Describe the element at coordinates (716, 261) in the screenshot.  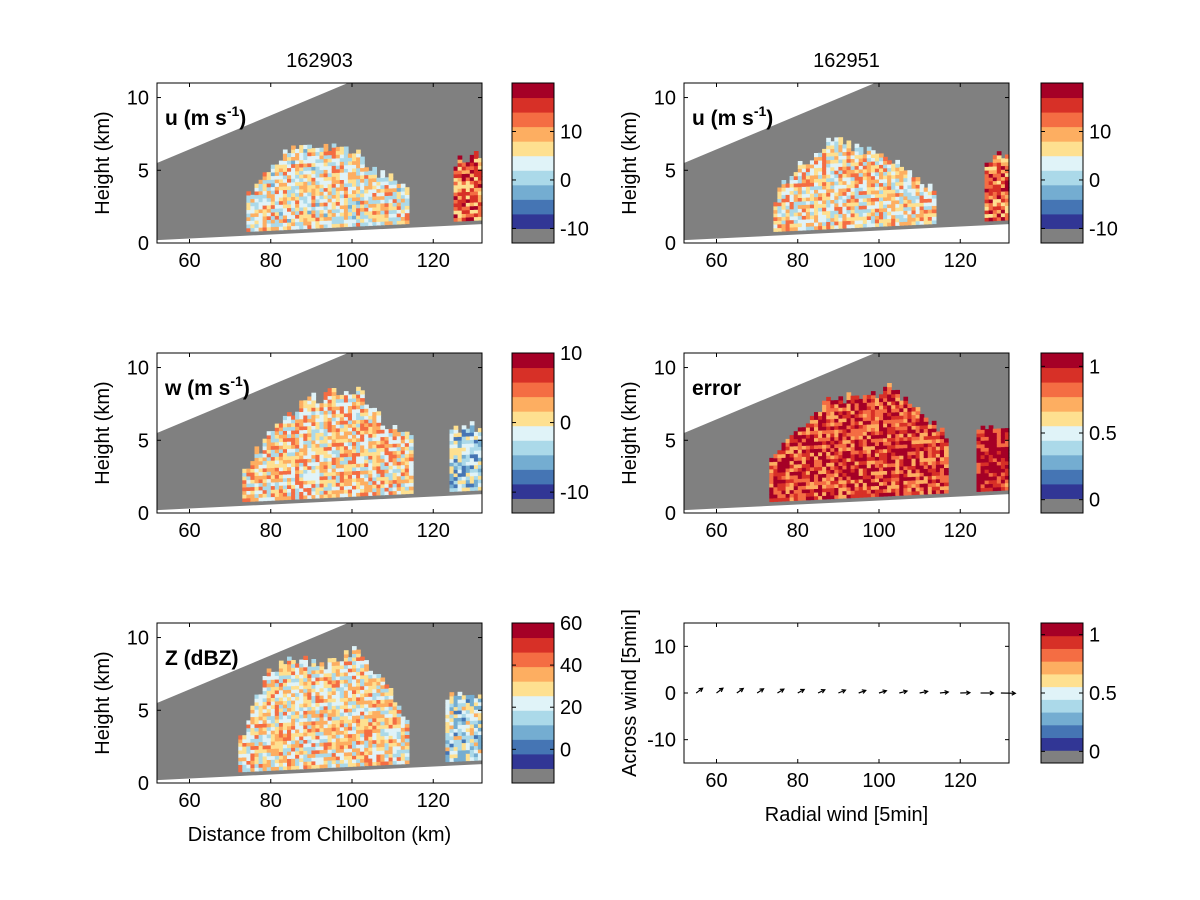
I see `x-tick-label: 60` at that location.